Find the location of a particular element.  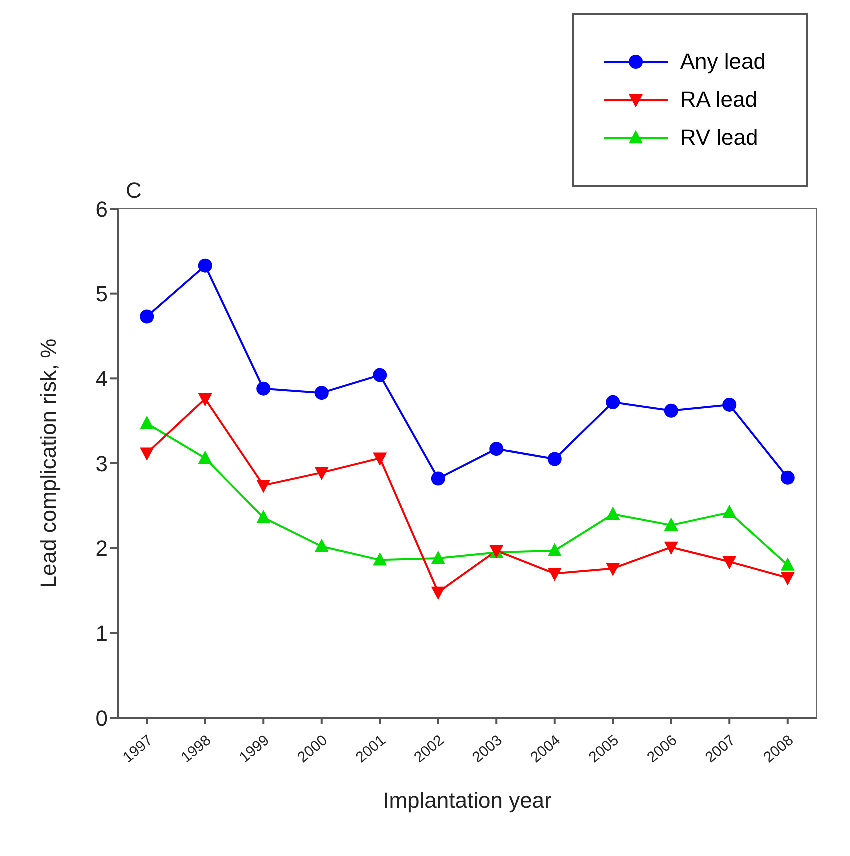

y-tick-label: 6 is located at coordinates (102, 209).